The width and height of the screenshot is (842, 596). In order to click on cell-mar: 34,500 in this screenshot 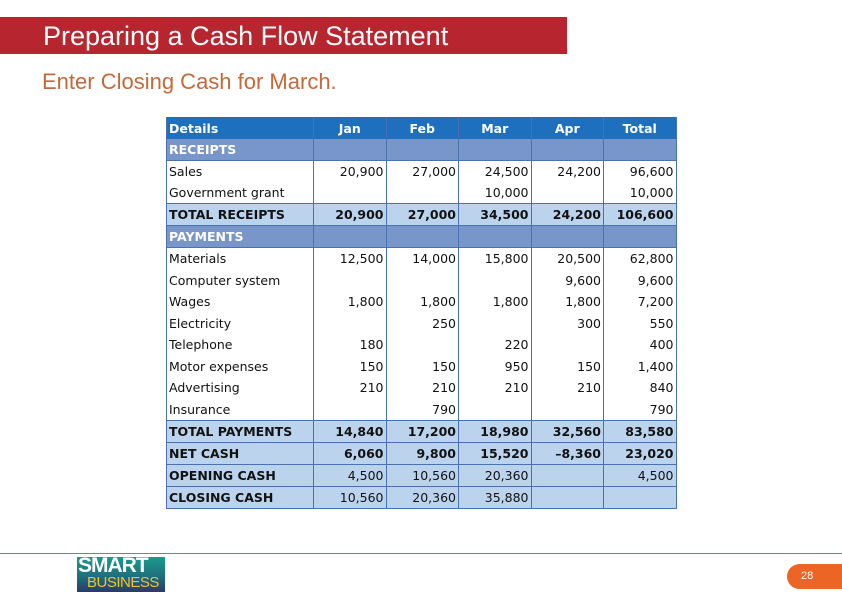, I will do `click(495, 214)`.